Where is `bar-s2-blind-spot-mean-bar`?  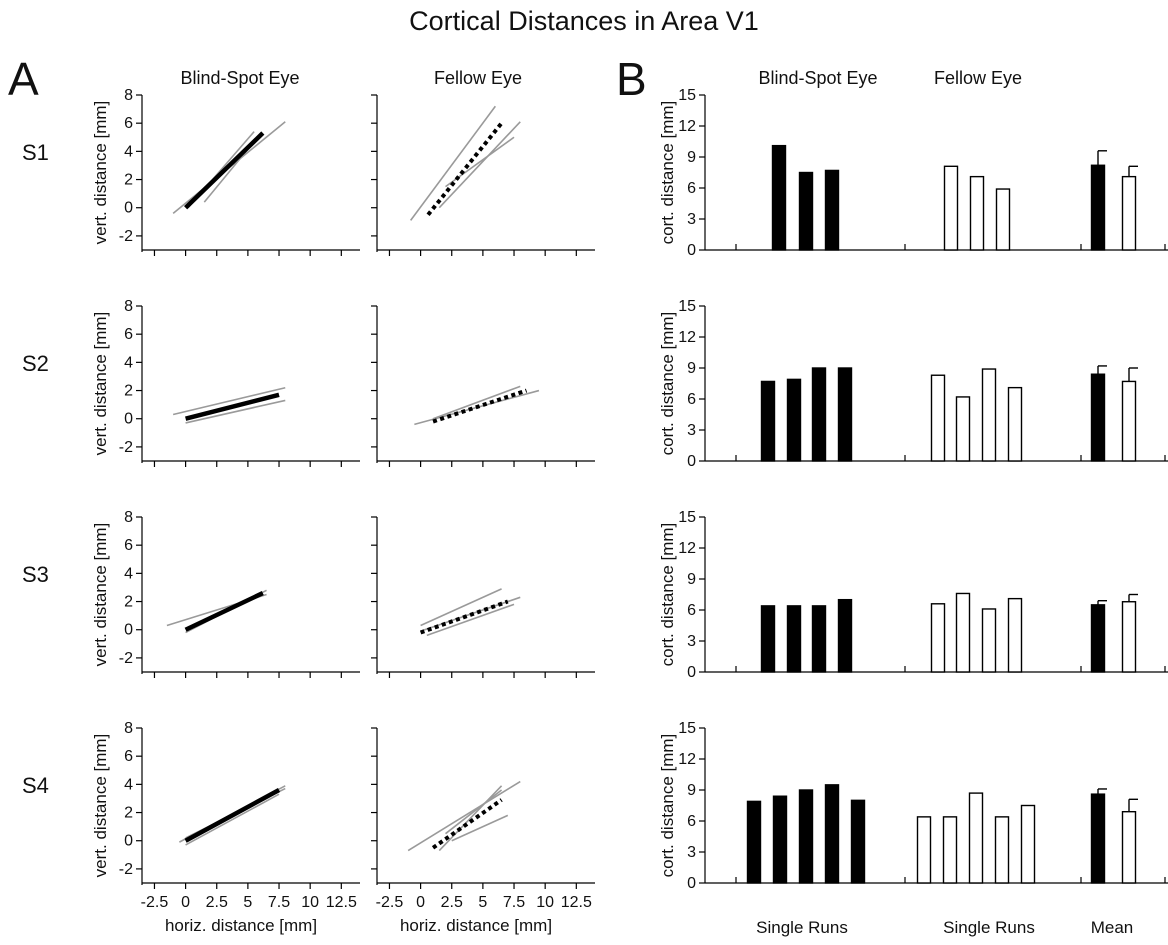
bar-s2-blind-spot-mean-bar is located at coordinates (1098, 417).